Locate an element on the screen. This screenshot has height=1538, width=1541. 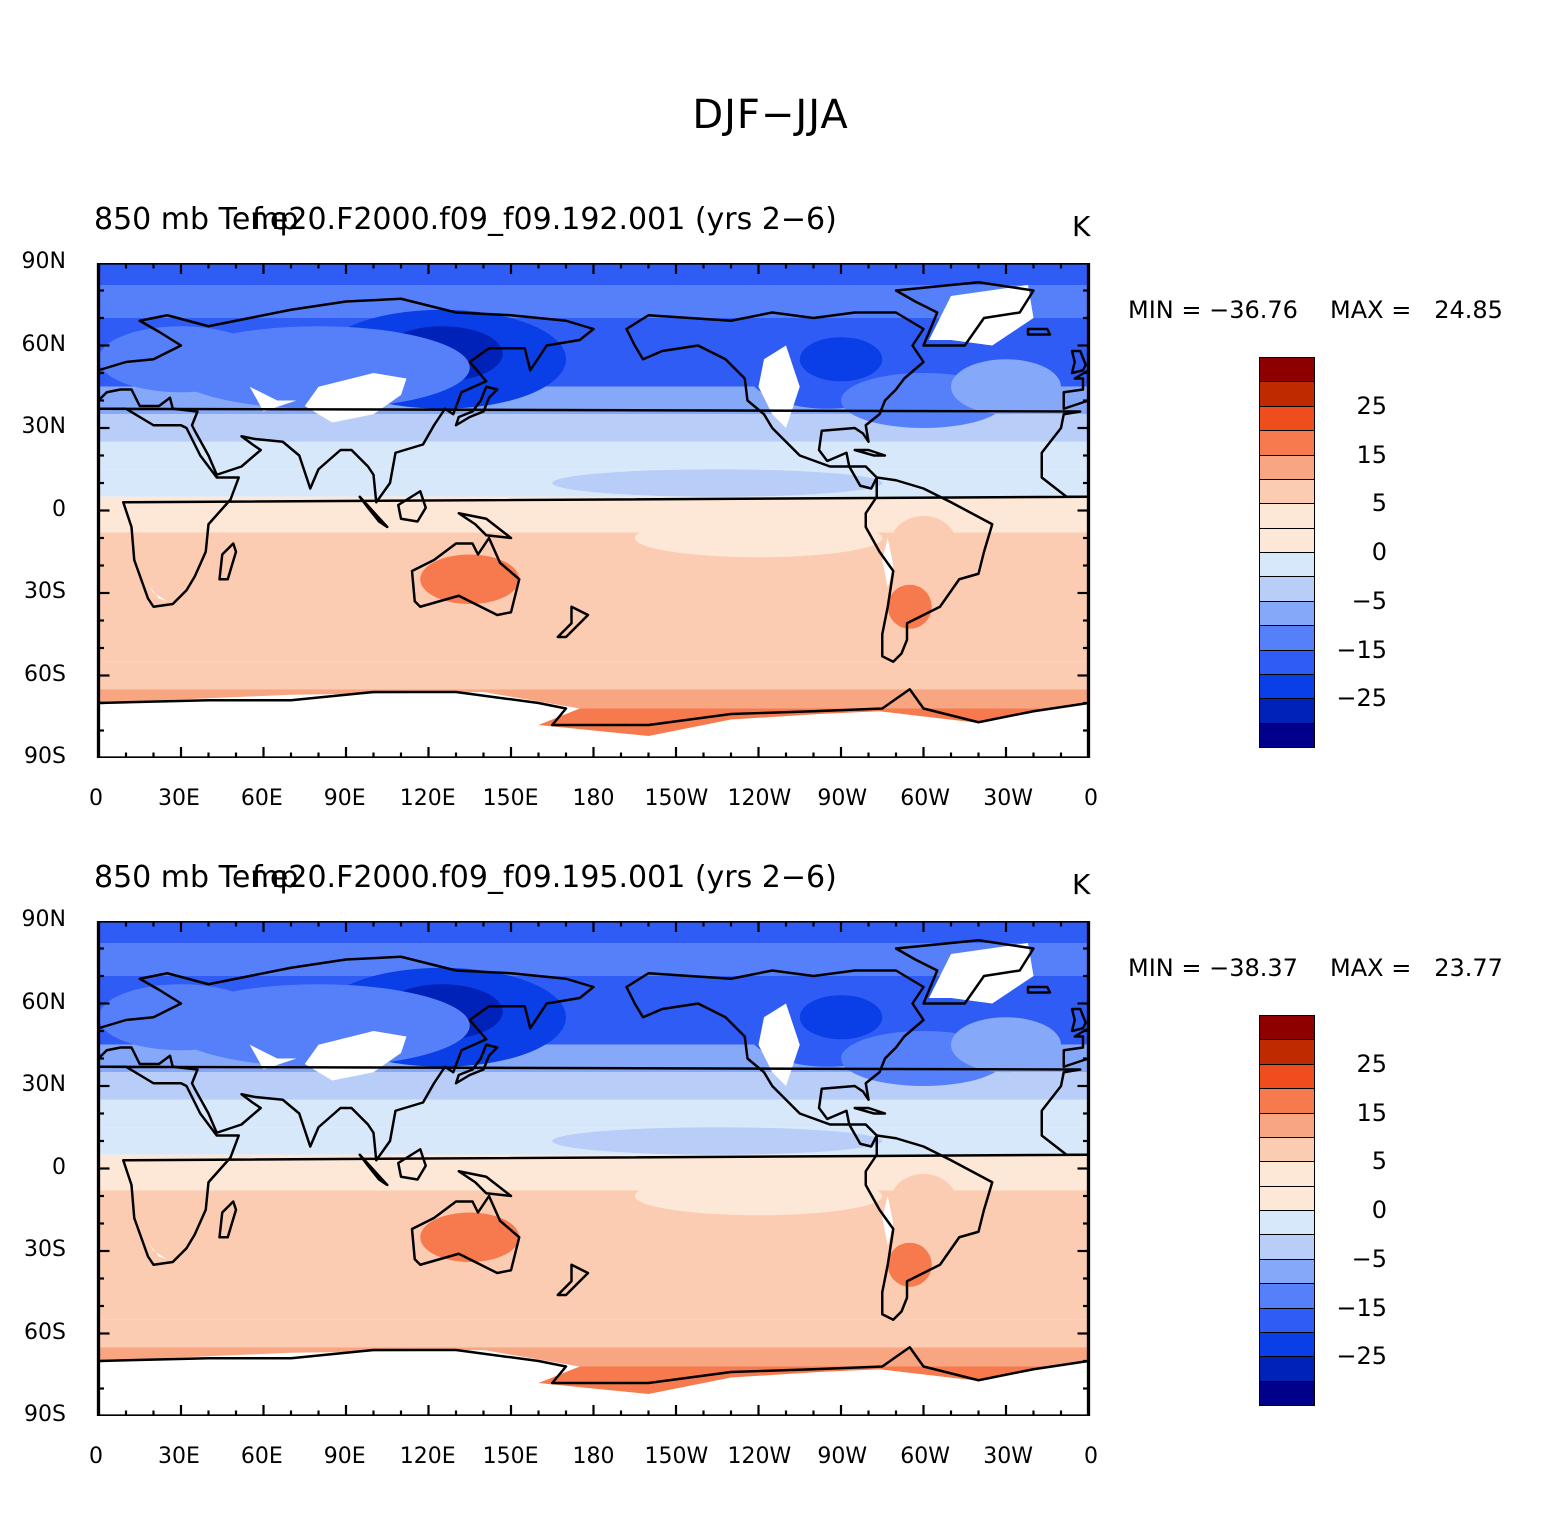
case-label: f.e20.F2000.f09_f09.195.001 (yrs 2−6) is located at coordinates (544, 877).